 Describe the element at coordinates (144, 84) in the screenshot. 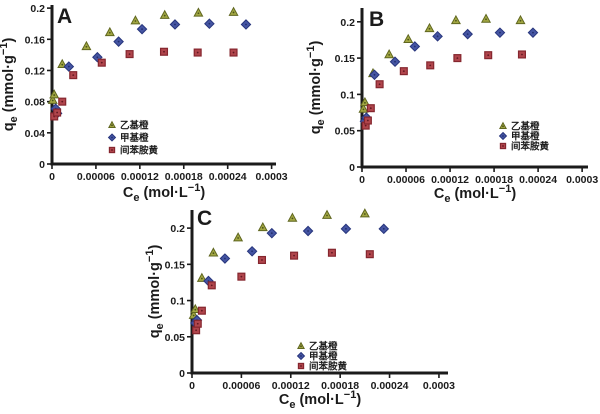

I see `series-metanil-yellow` at that location.